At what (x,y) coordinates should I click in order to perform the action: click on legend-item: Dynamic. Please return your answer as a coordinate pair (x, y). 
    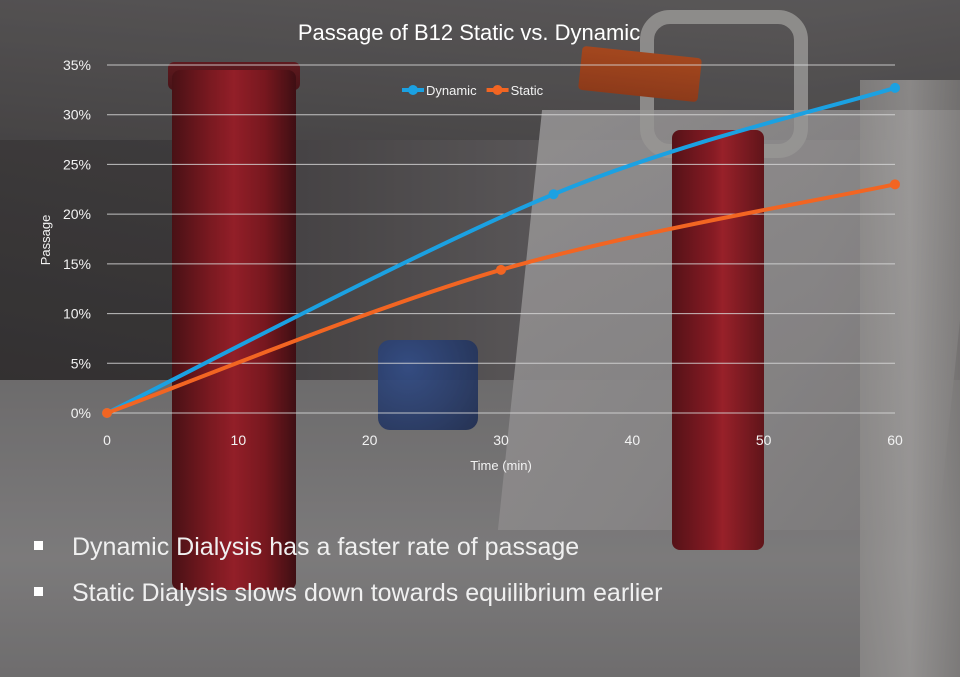
    Looking at the image, I should click on (439, 90).